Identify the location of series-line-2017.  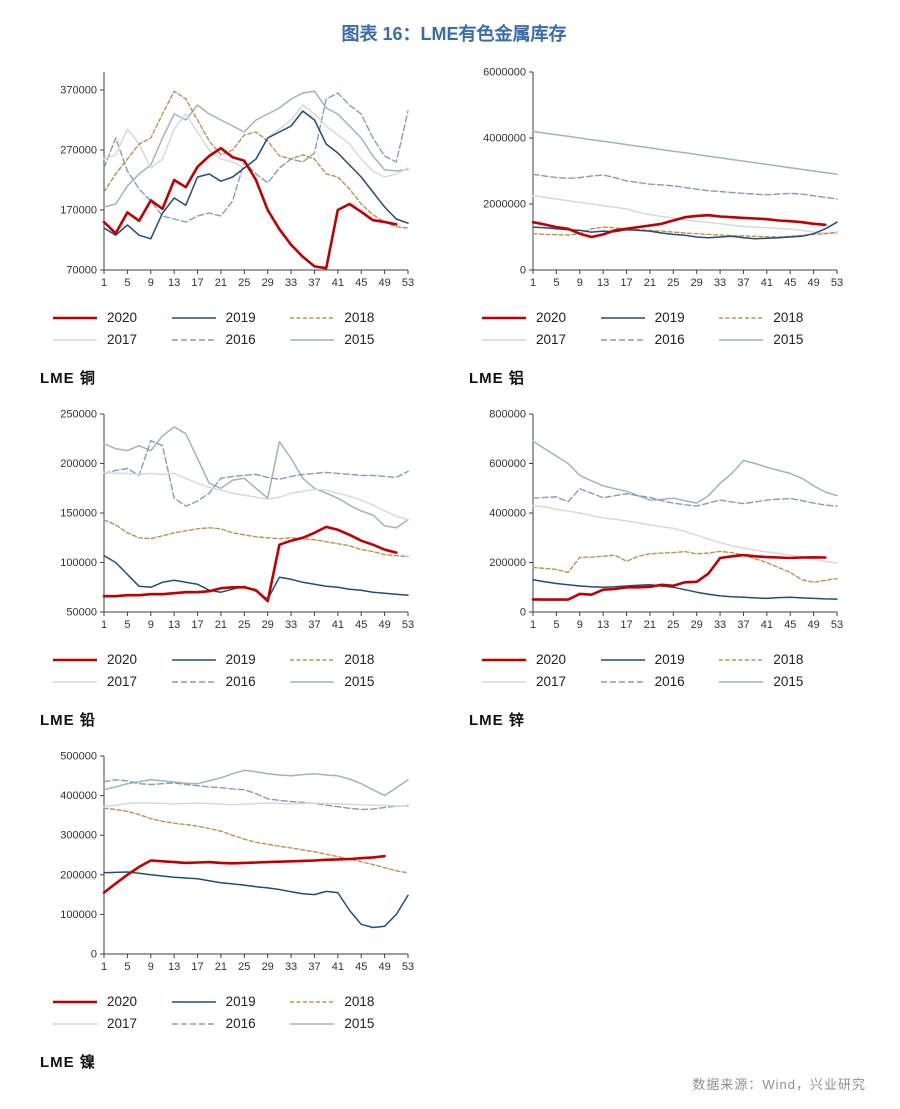
(685, 534).